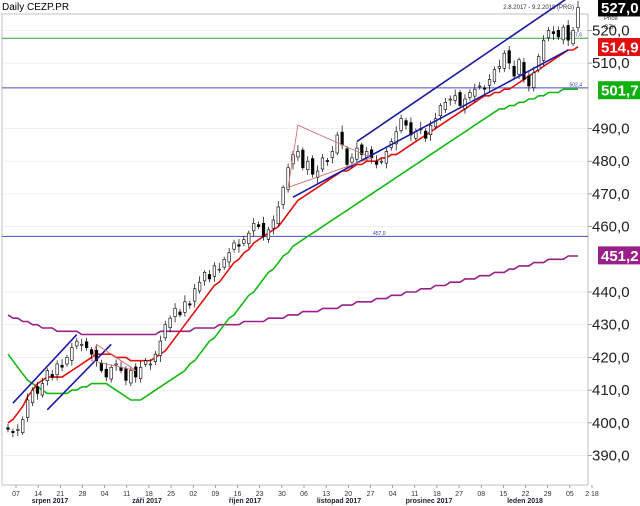  I want to click on x-tick-label: 30, so click(282, 494).